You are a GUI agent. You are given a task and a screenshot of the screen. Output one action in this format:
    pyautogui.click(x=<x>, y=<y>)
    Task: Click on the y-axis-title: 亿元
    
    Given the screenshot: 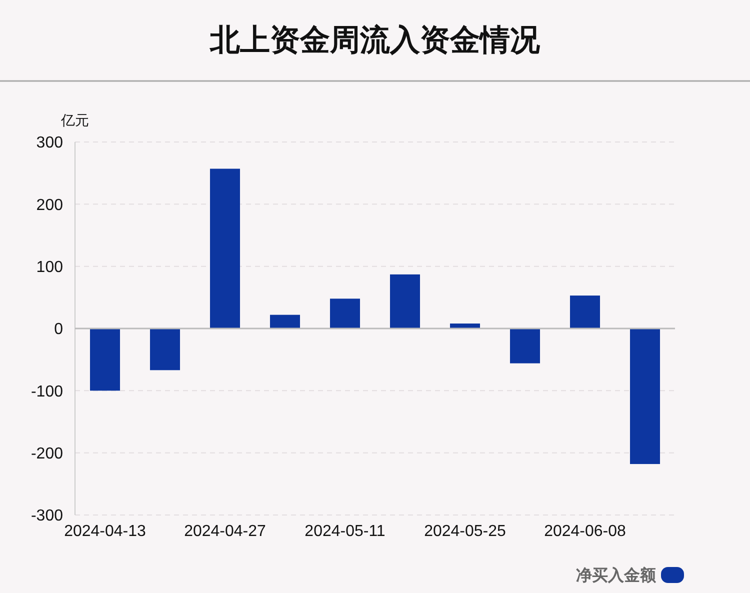 What is the action you would take?
    pyautogui.click(x=74, y=120)
    